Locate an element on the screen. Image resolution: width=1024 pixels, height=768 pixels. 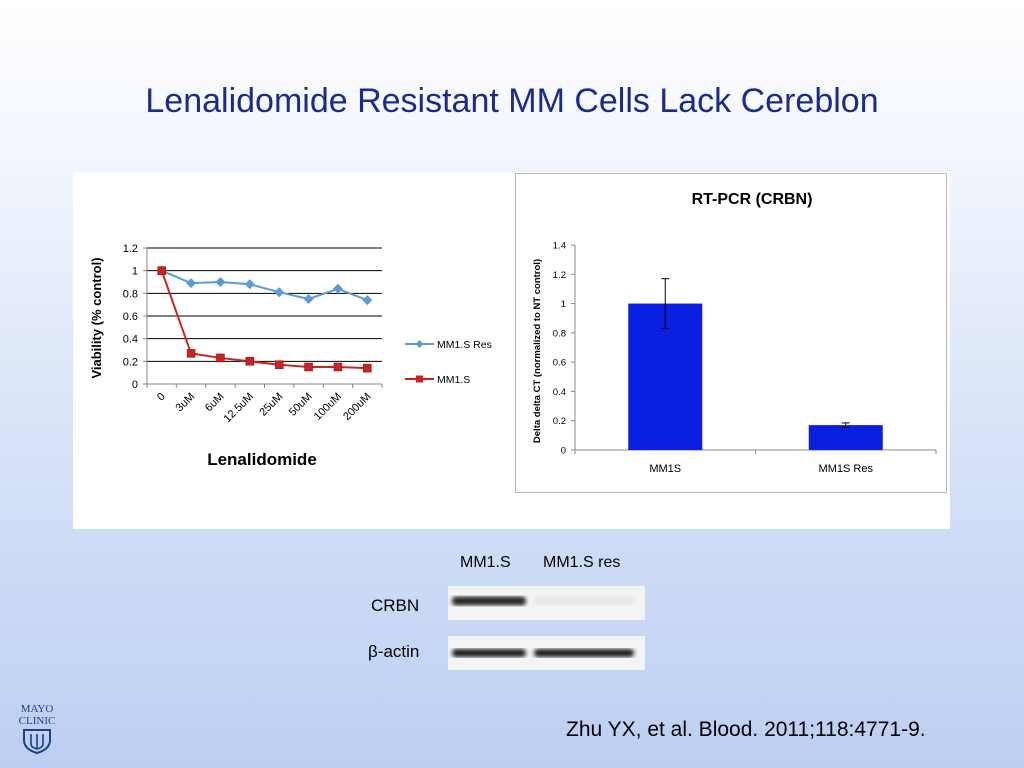
y-tick-label: 1.2 is located at coordinates (130, 249).